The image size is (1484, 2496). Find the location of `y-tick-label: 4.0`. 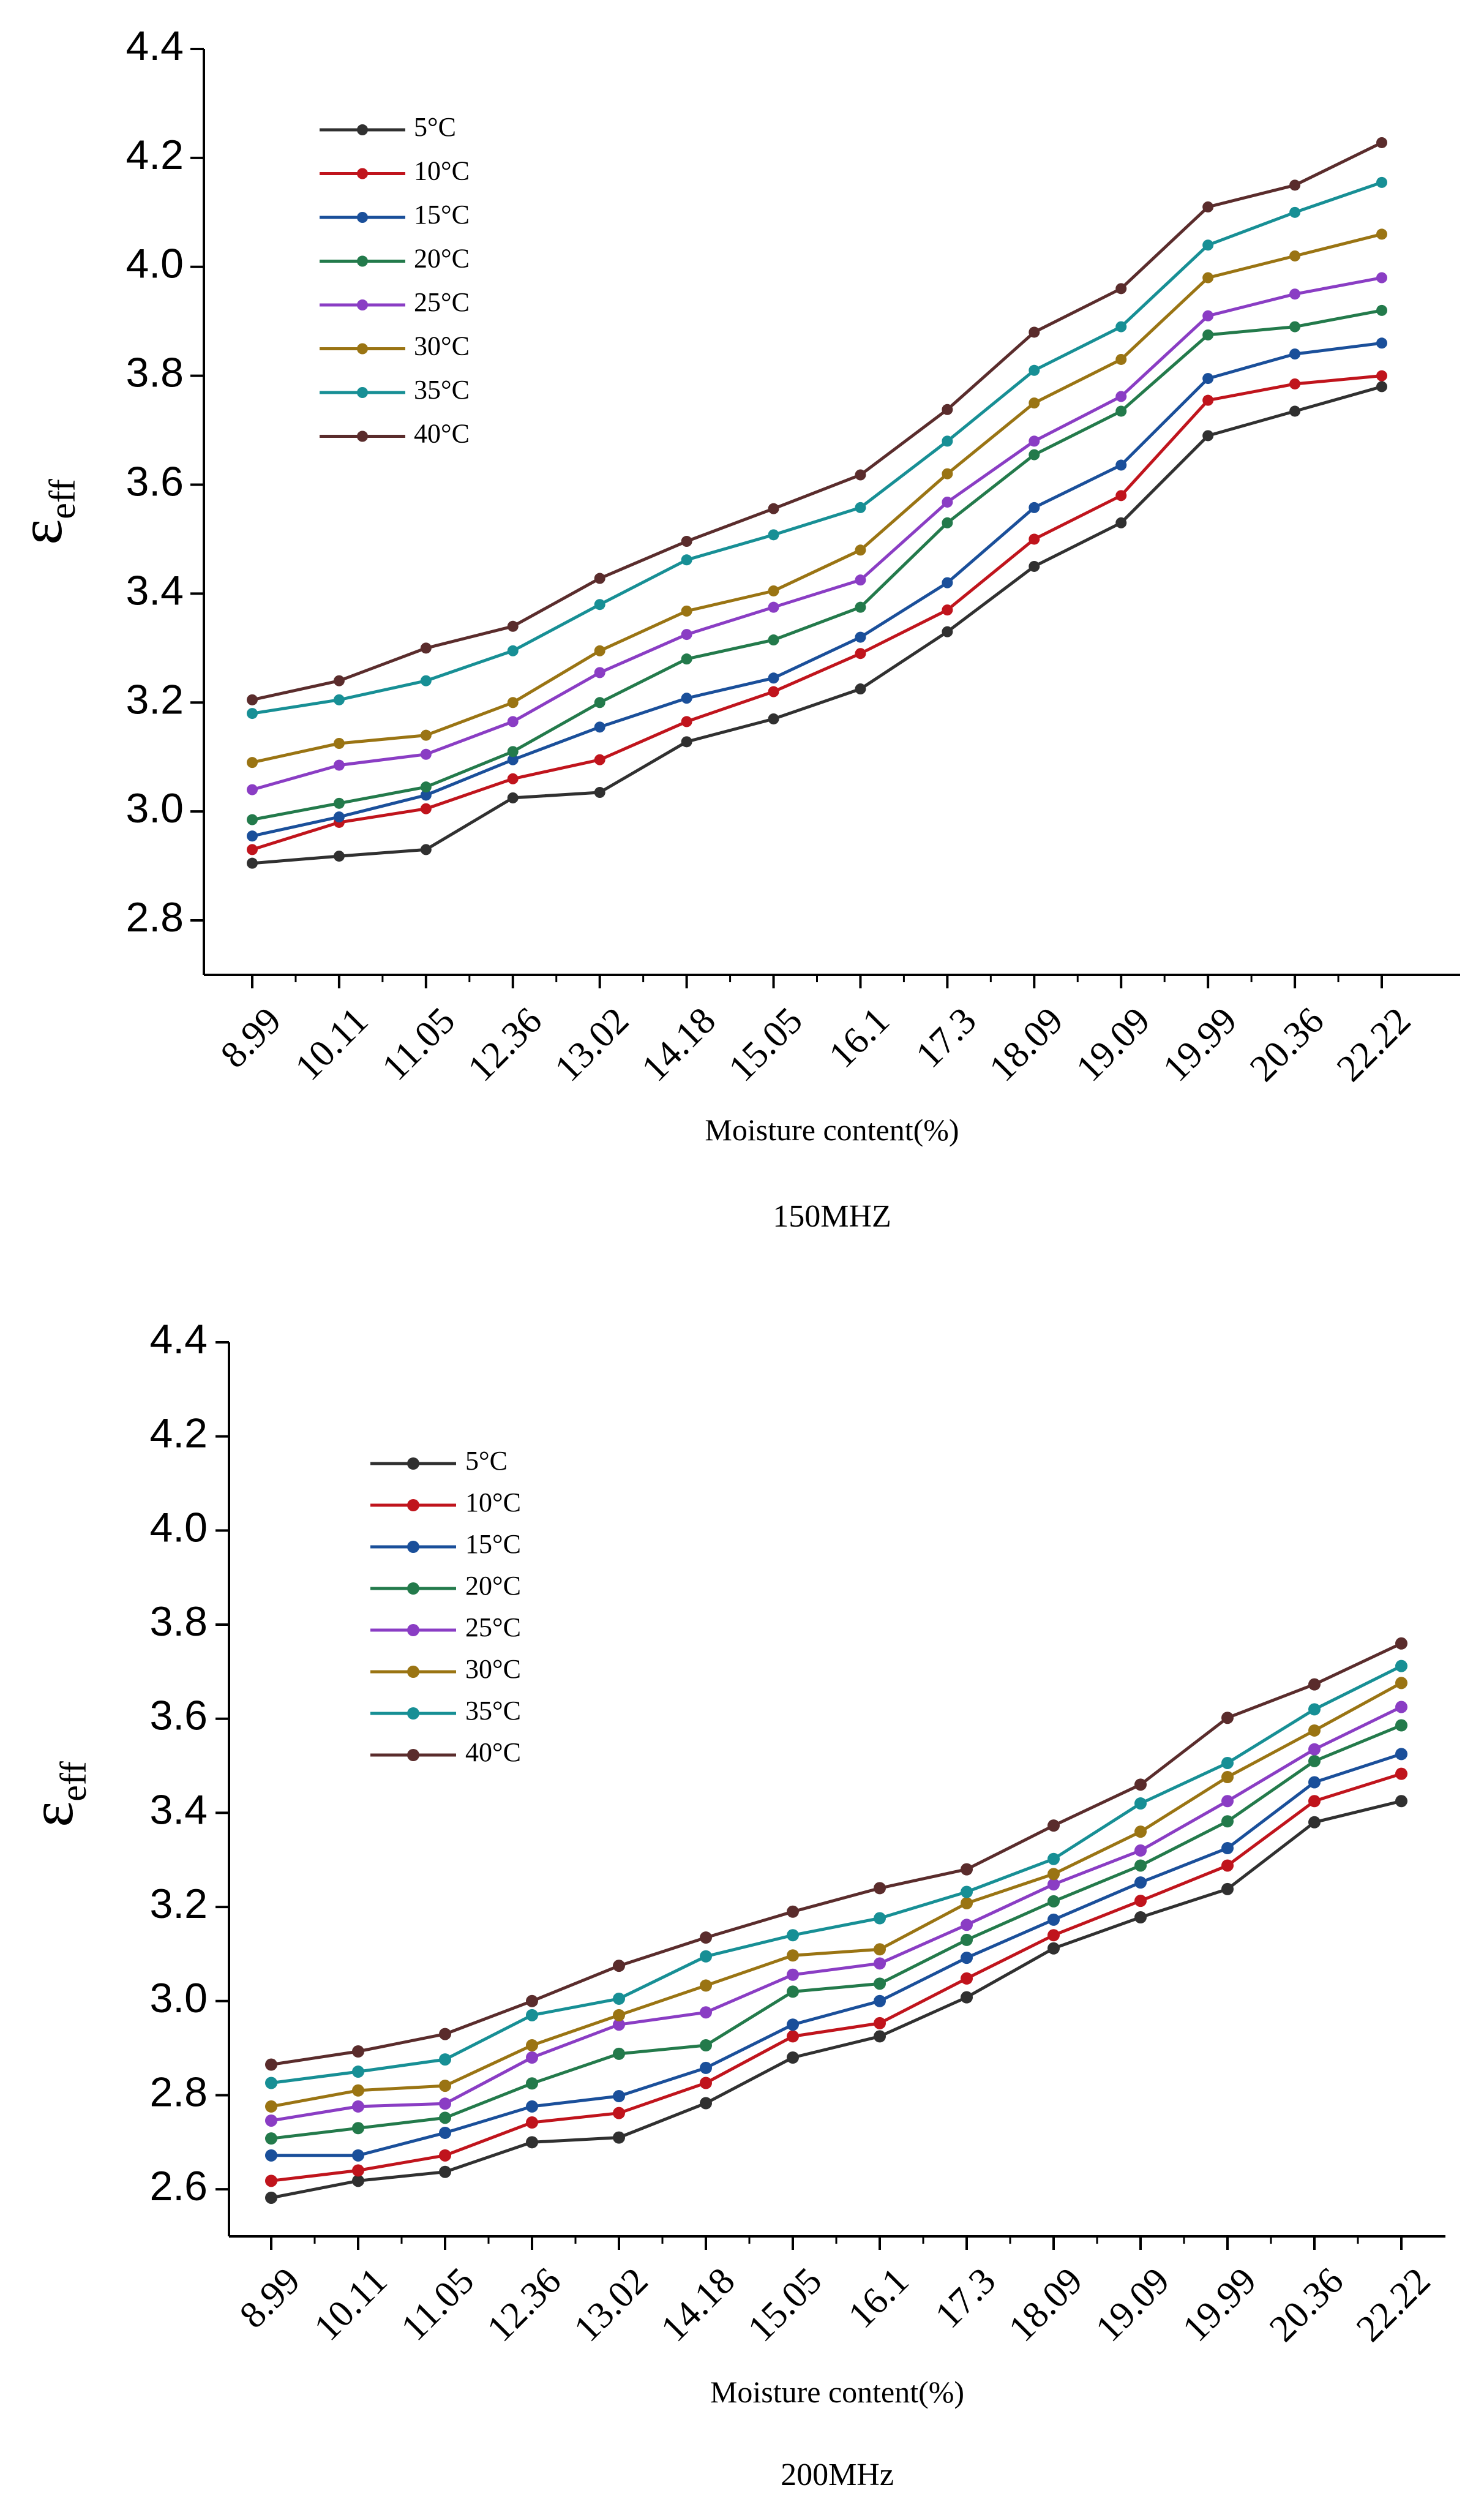

y-tick-label: 4.0 is located at coordinates (155, 264).